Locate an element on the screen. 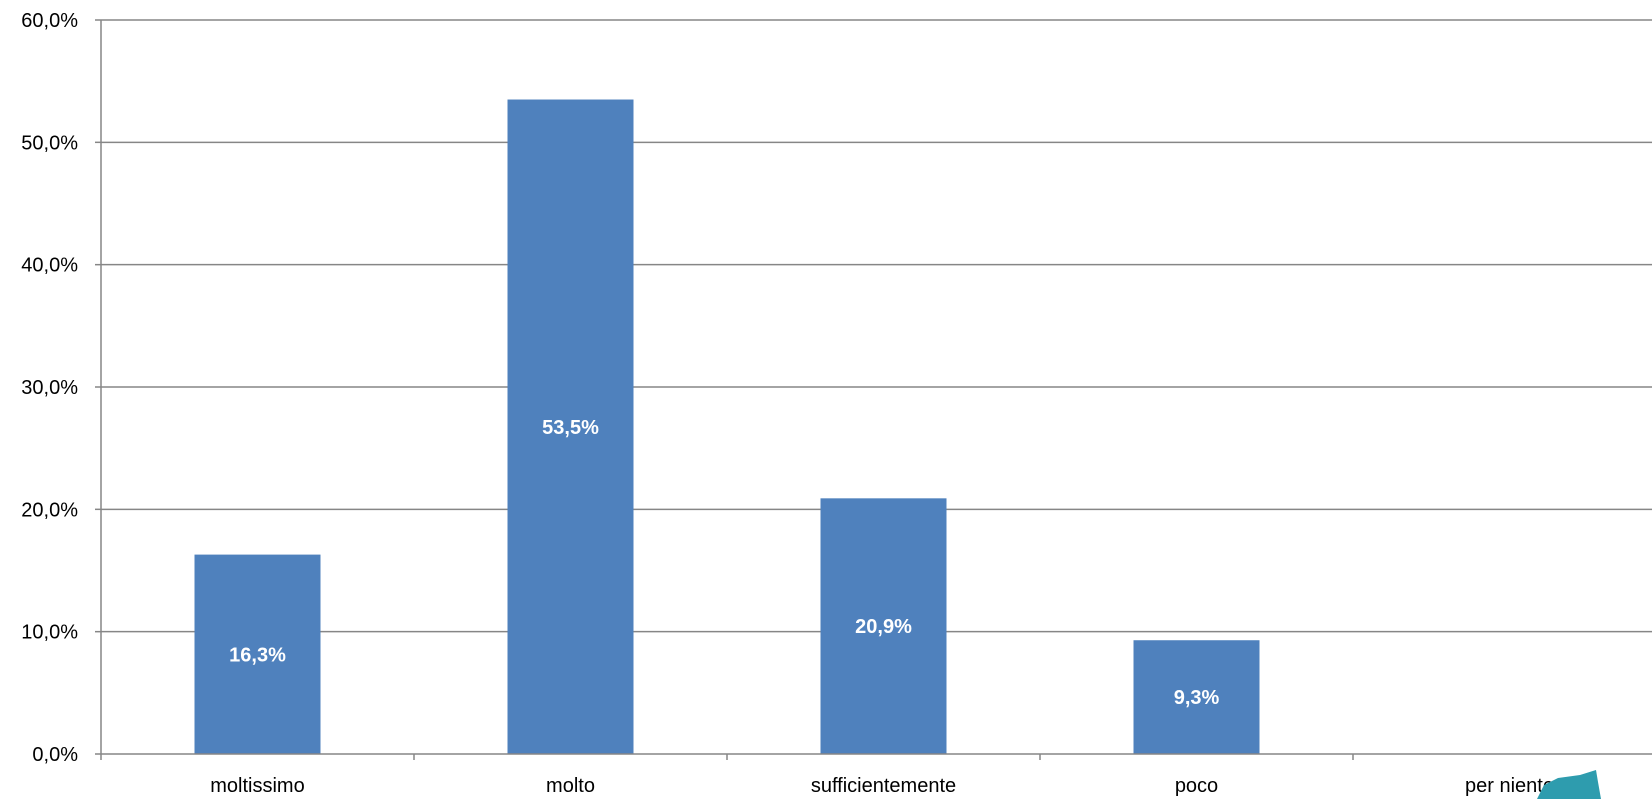 The width and height of the screenshot is (1652, 799). data-label: 16,3% is located at coordinates (257, 655).